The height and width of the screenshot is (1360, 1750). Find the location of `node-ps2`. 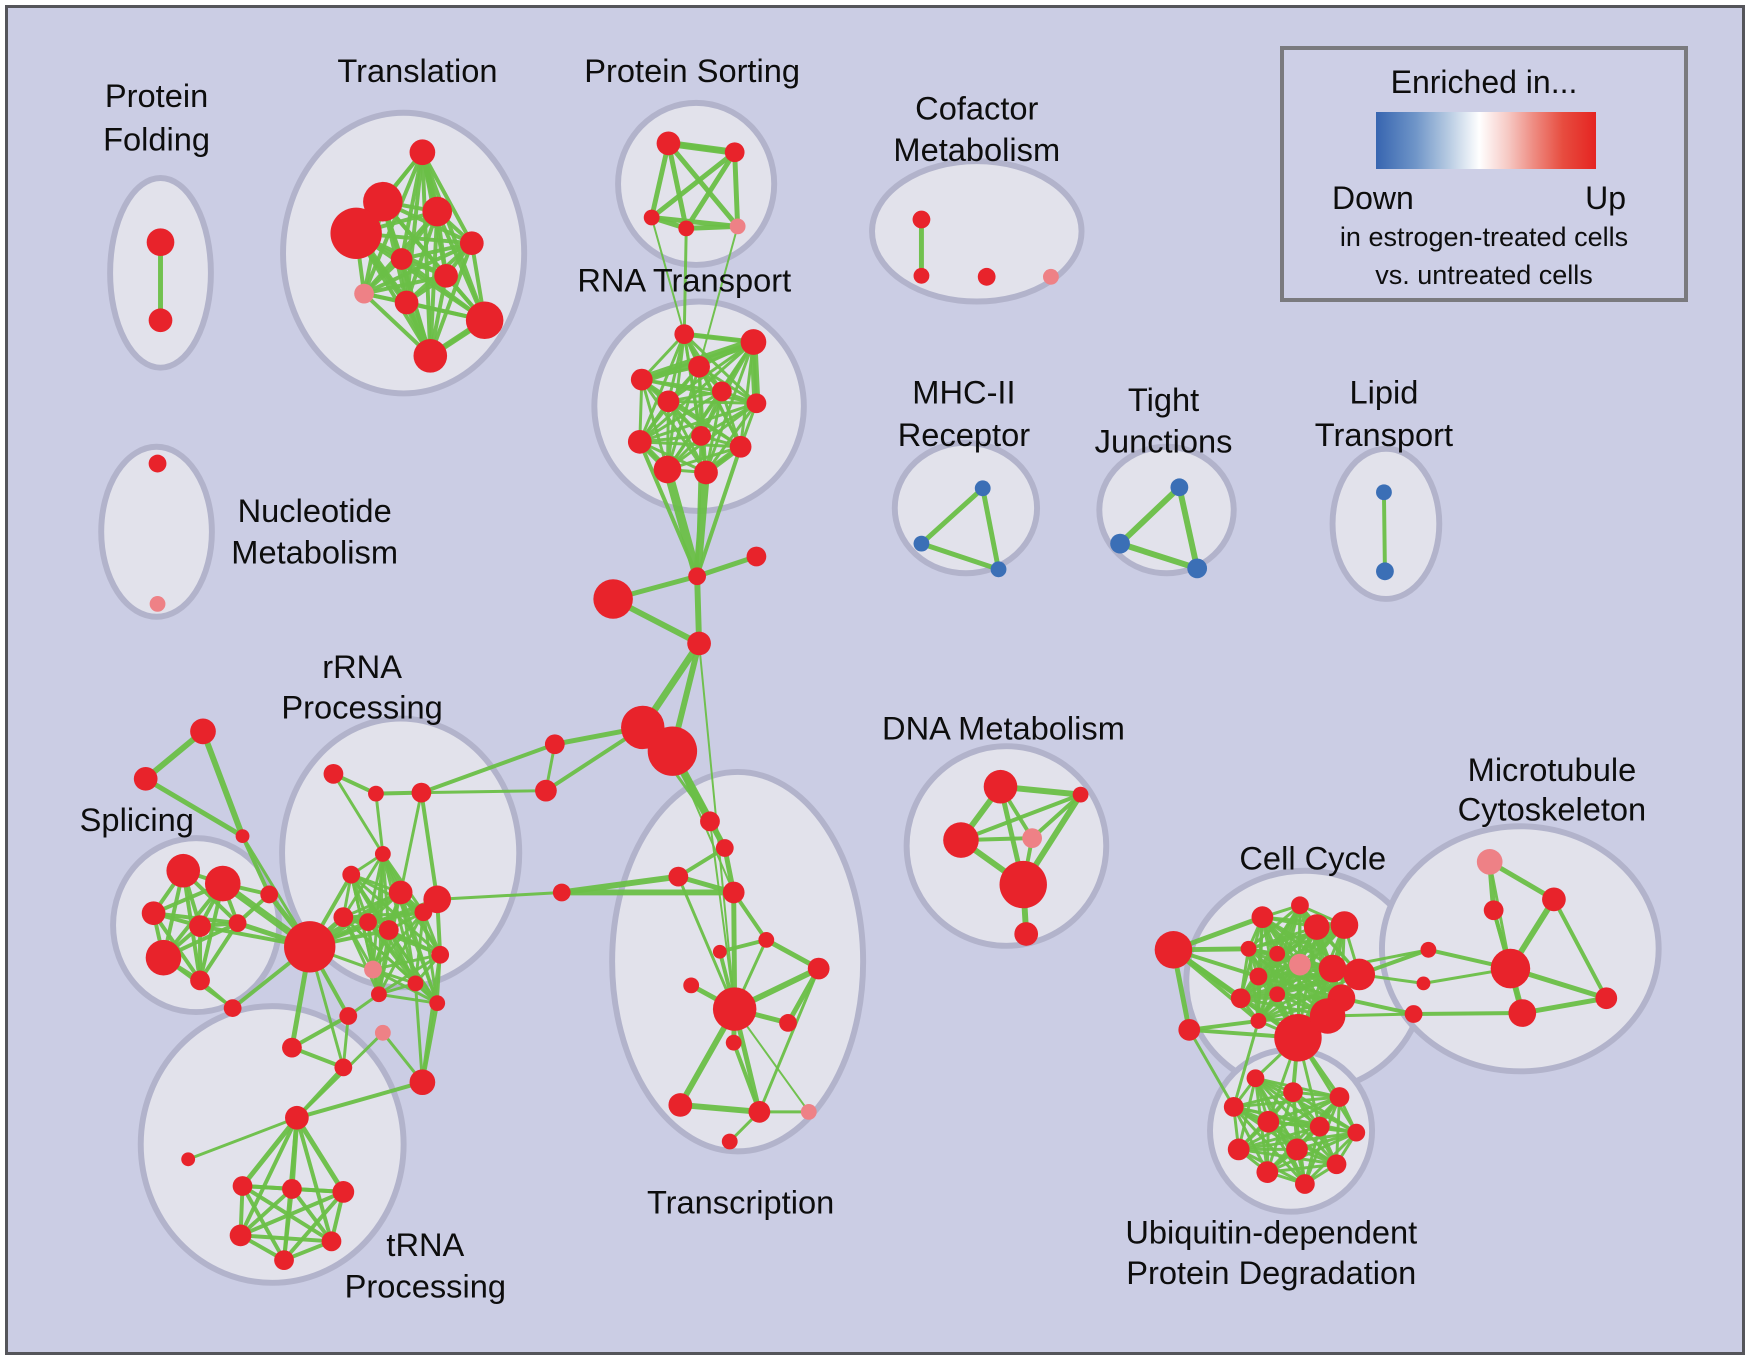

node-ps2 is located at coordinates (734, 152).